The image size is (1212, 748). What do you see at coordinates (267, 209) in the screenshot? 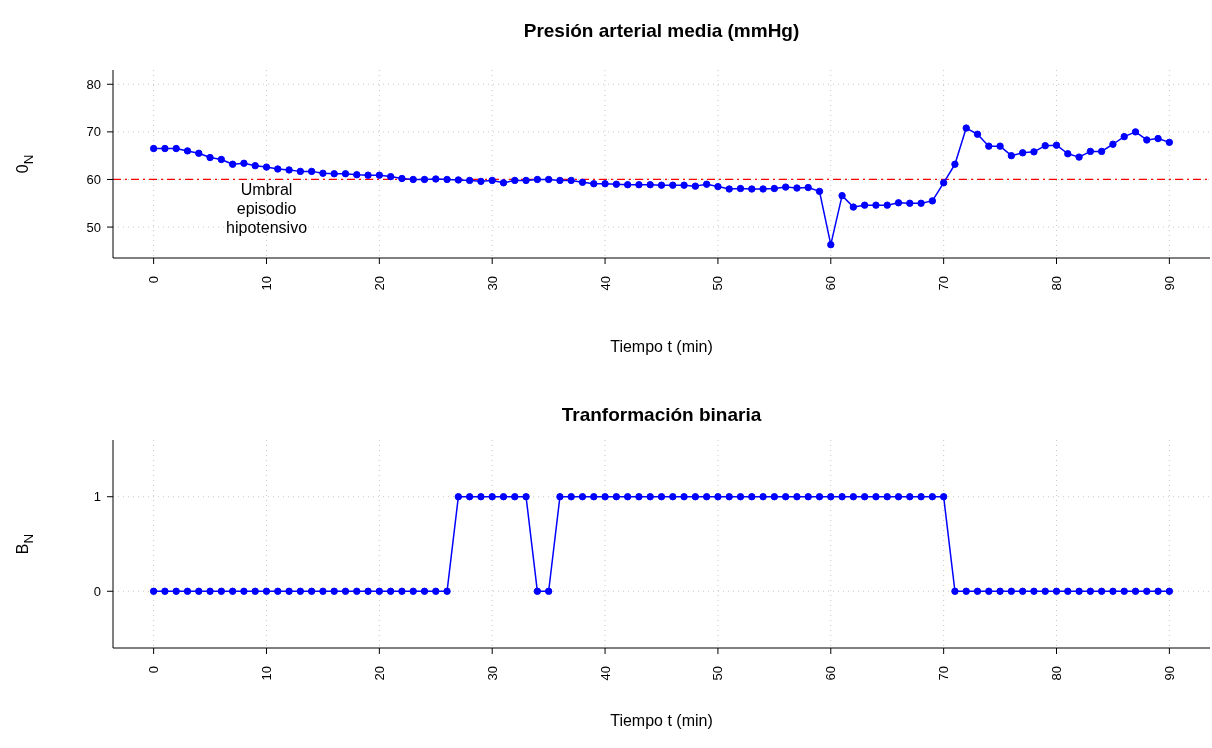
I see `ref-line-label: Umbral episodio hipotensivo` at bounding box center [267, 209].